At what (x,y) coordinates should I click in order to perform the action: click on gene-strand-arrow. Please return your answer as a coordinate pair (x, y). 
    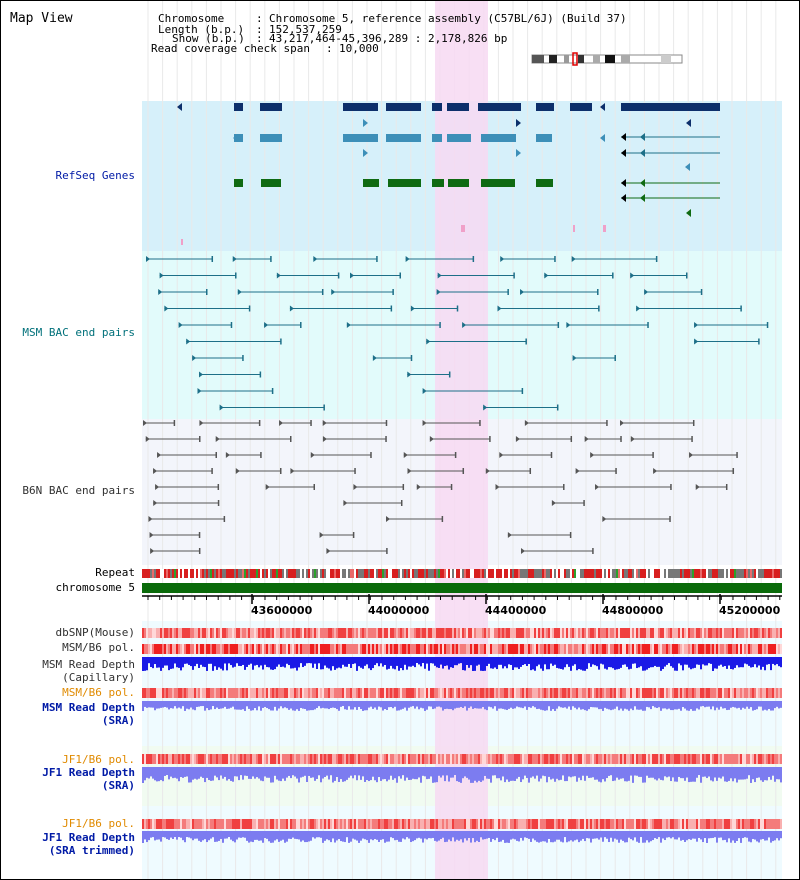
    Looking at the image, I should click on (642, 153).